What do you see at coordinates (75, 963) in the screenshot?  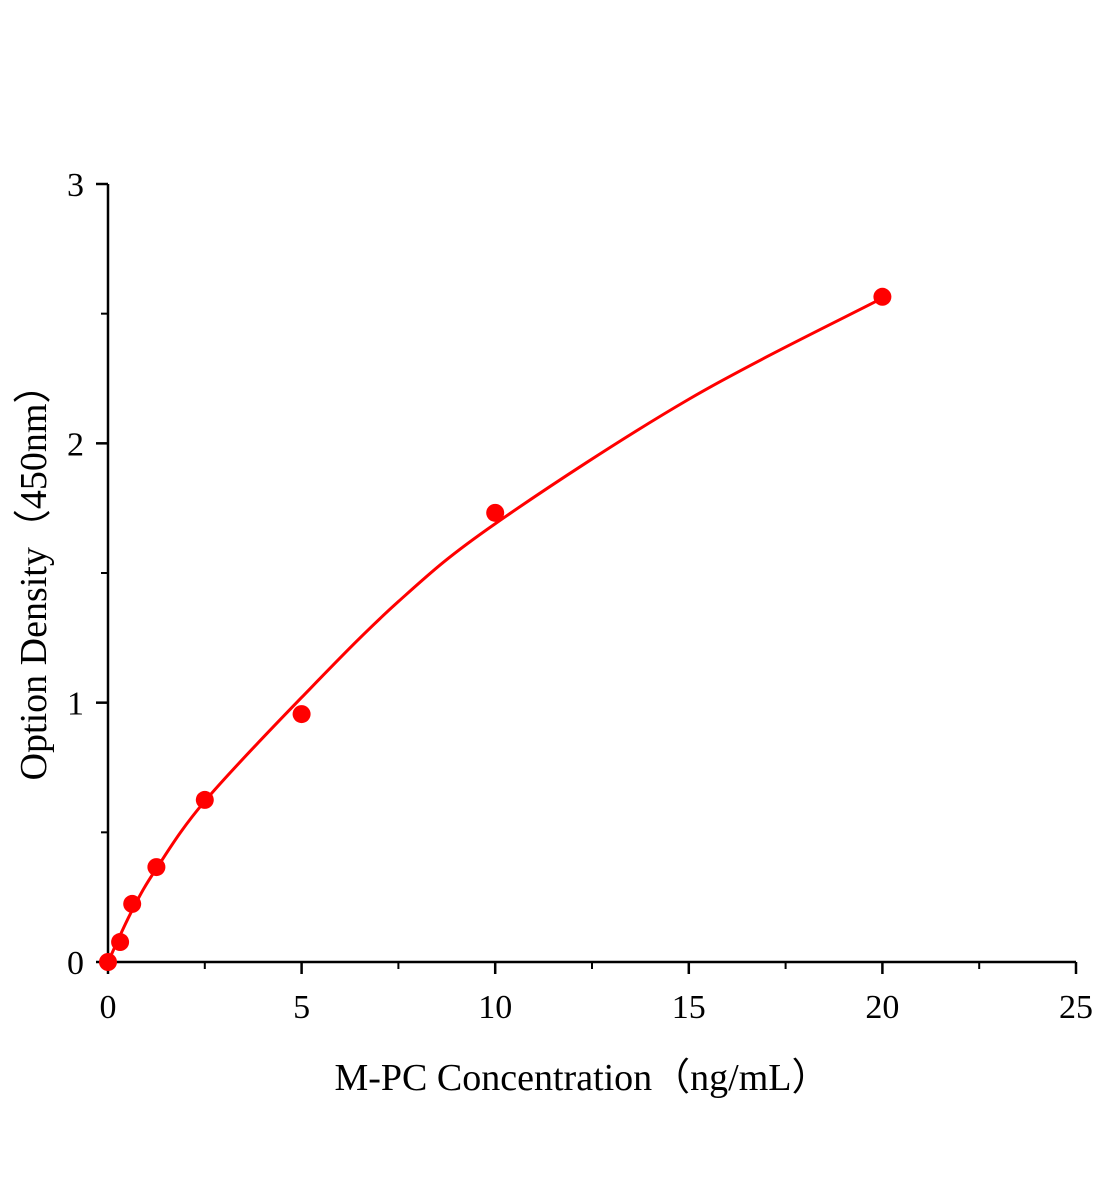 I see `y-tick-label: 0` at bounding box center [75, 963].